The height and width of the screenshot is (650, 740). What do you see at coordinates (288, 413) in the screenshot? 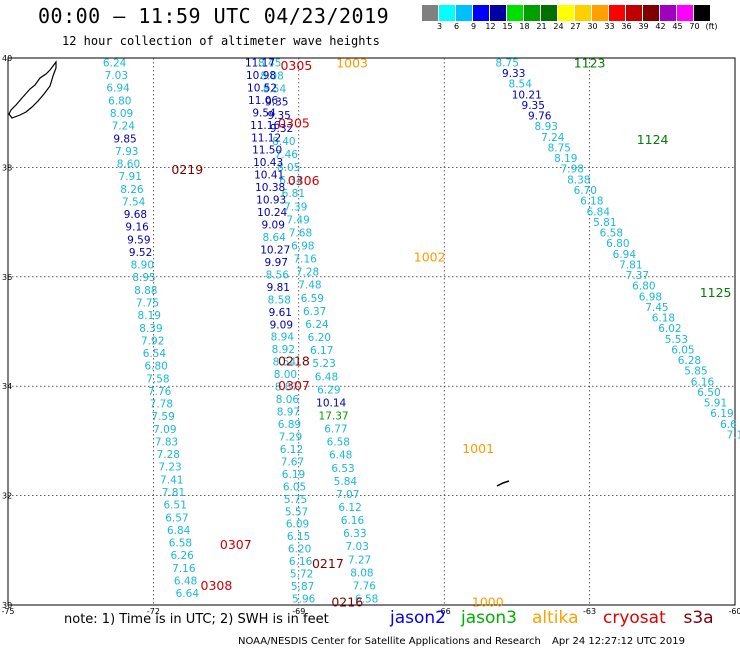
I see `wave-height-value: 8.97` at bounding box center [288, 413].